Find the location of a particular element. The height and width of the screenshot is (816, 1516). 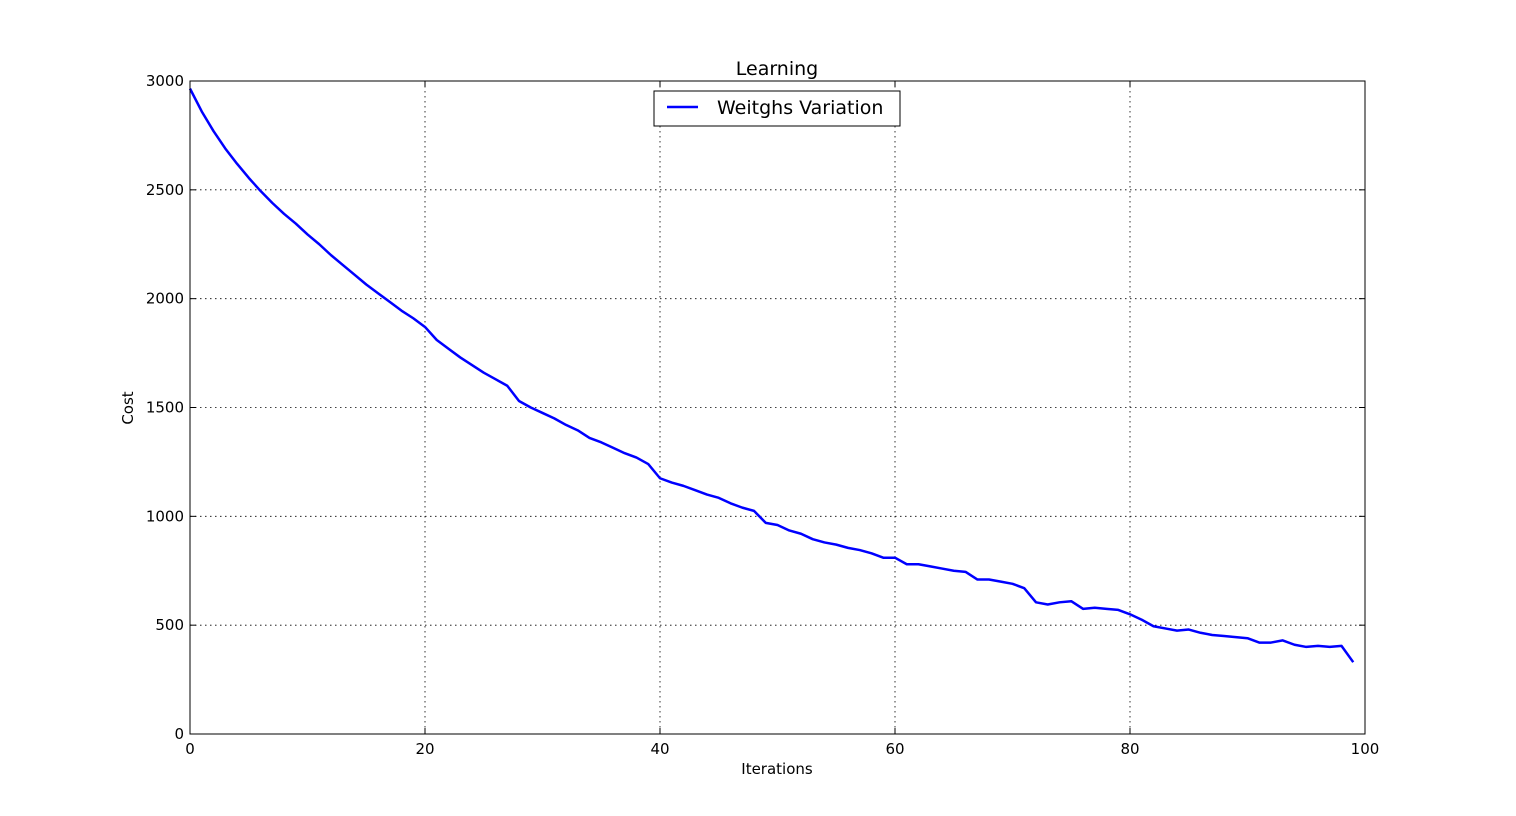

y-tick-label: 2500 is located at coordinates (165, 190).